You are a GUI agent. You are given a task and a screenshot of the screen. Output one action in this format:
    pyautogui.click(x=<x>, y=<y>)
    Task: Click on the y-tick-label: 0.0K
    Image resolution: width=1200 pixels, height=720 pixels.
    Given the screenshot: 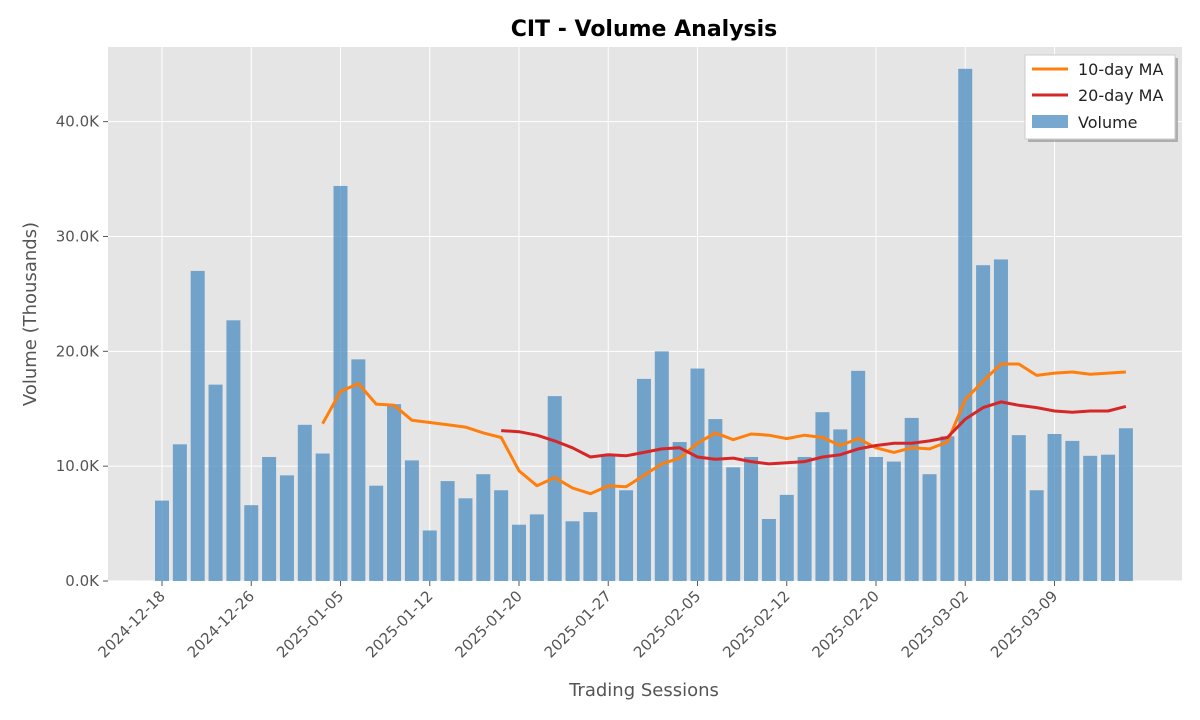 What is the action you would take?
    pyautogui.click(x=82, y=581)
    